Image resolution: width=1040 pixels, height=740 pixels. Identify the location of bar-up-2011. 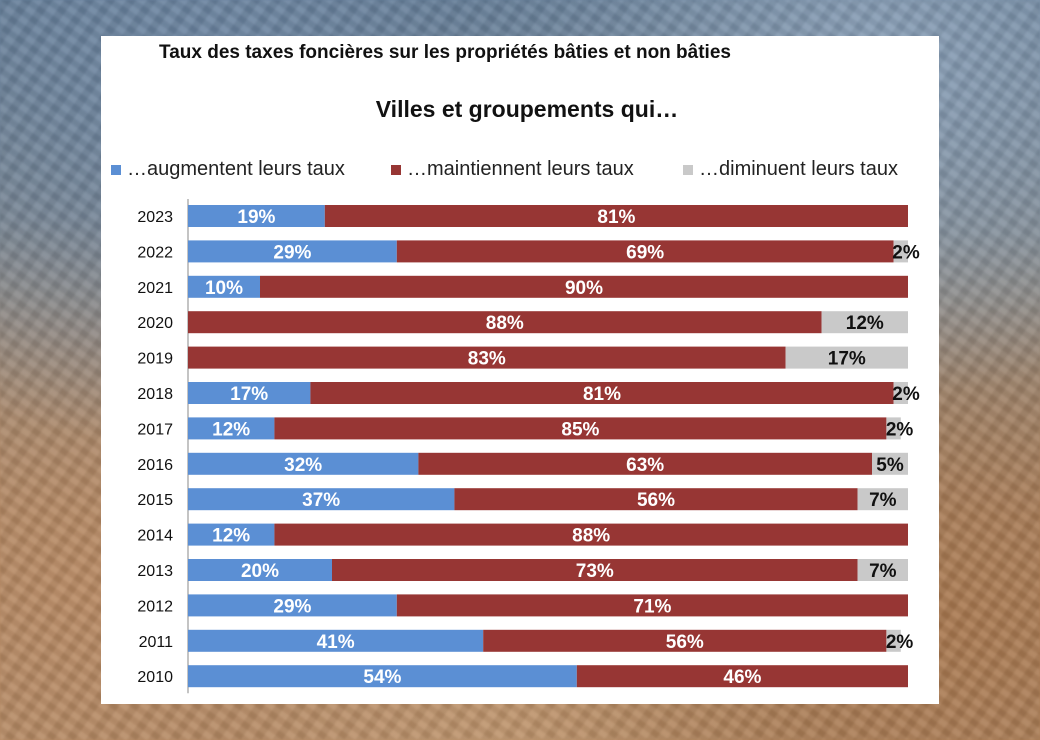
(336, 640).